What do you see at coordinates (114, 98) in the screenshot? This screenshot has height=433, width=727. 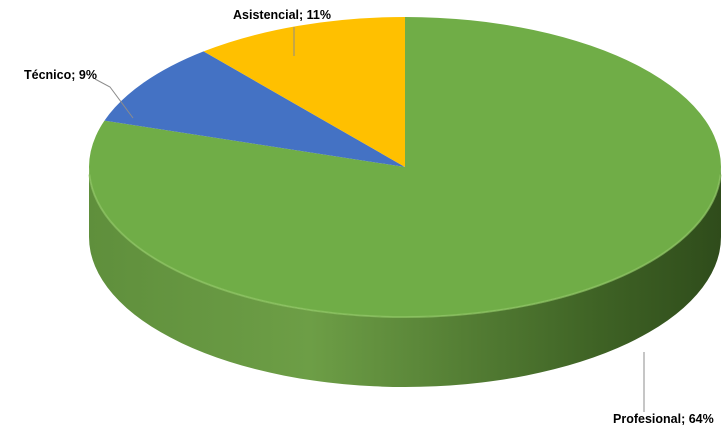 I see `leader-line-tecnico` at bounding box center [114, 98].